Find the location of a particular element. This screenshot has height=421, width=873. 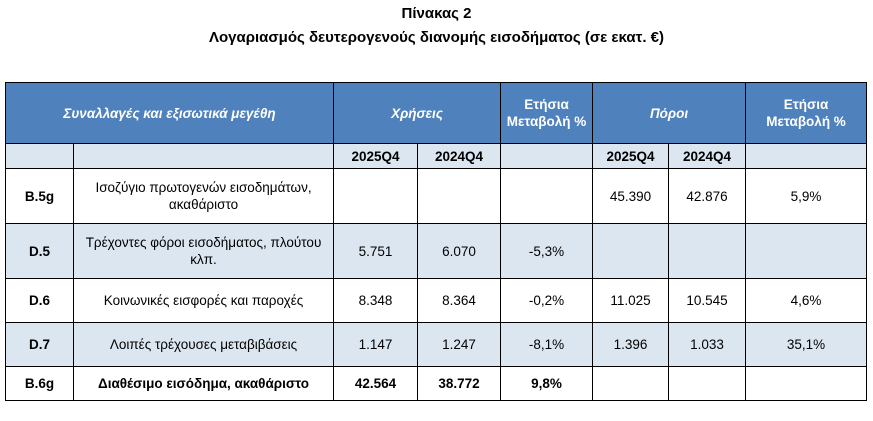

subheader-empty-res-change is located at coordinates (806, 156).